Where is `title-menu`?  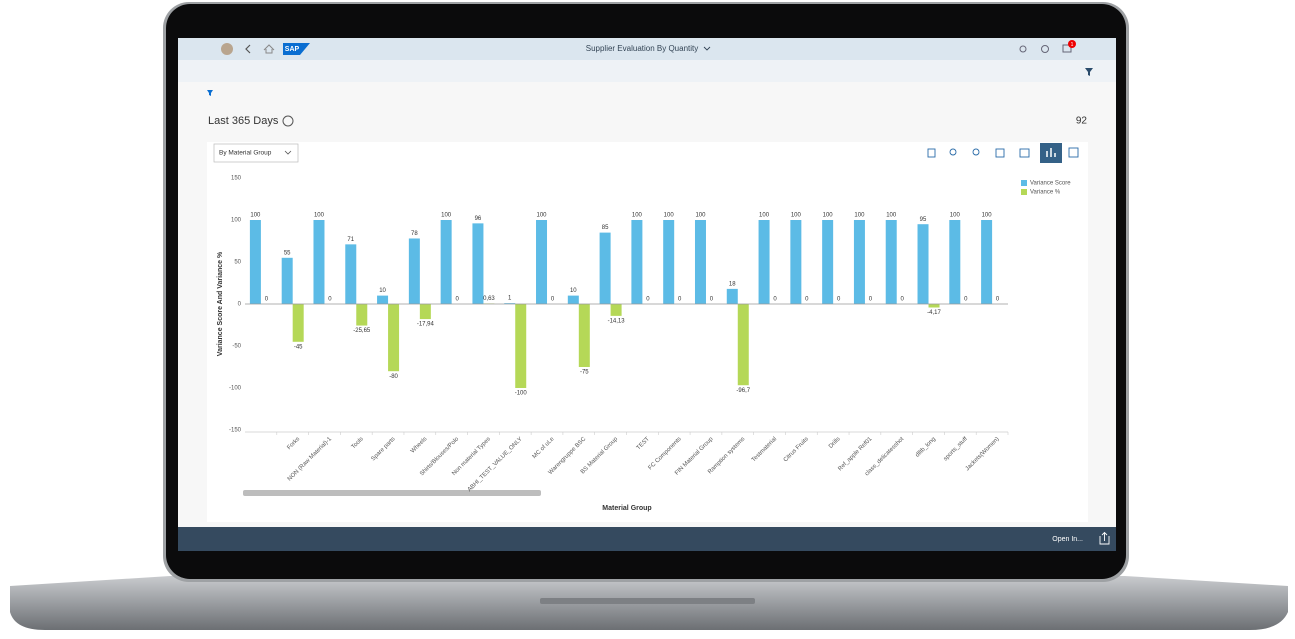 title-menu is located at coordinates (707, 48).